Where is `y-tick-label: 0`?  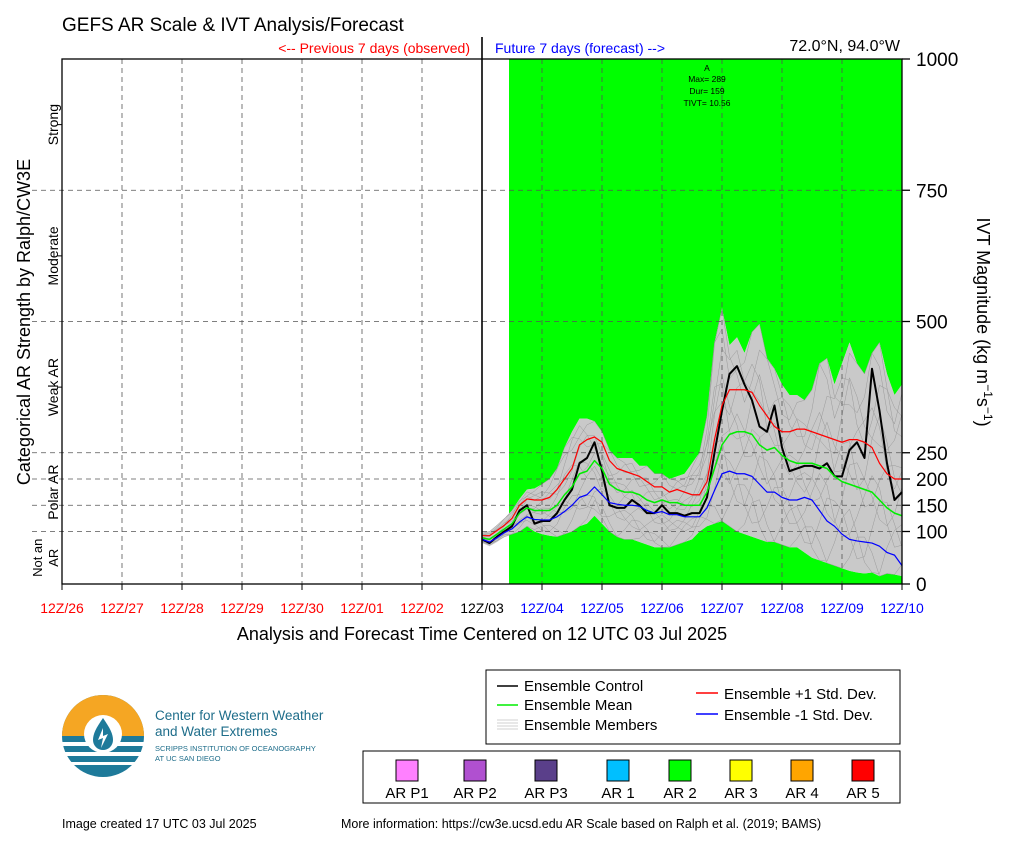
y-tick-label: 0 is located at coordinates (921, 585).